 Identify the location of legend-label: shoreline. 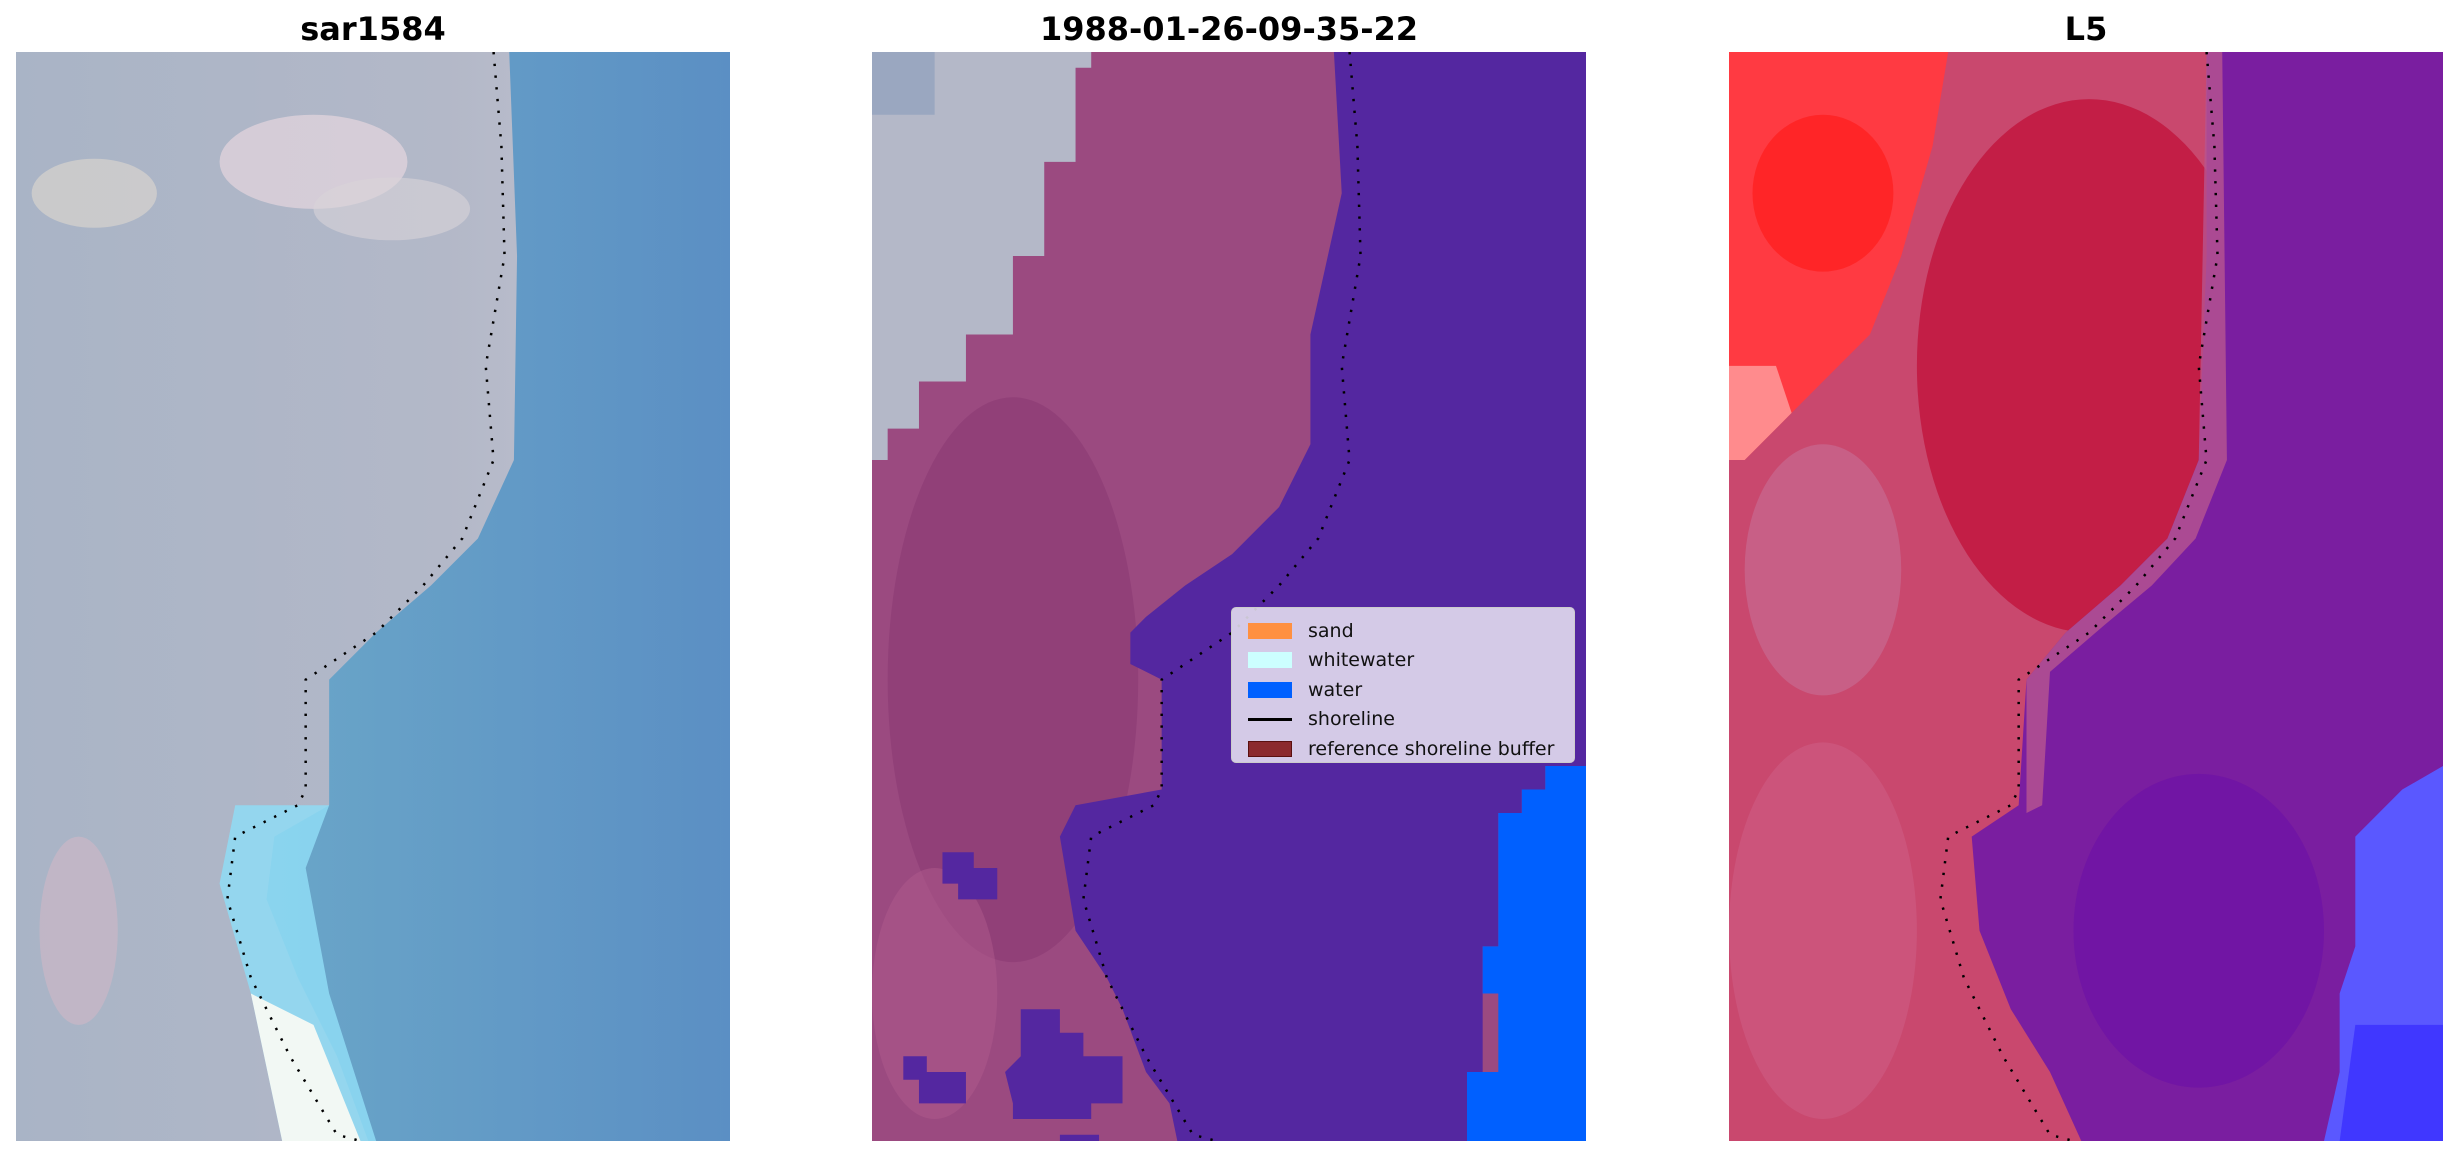
(1351, 719).